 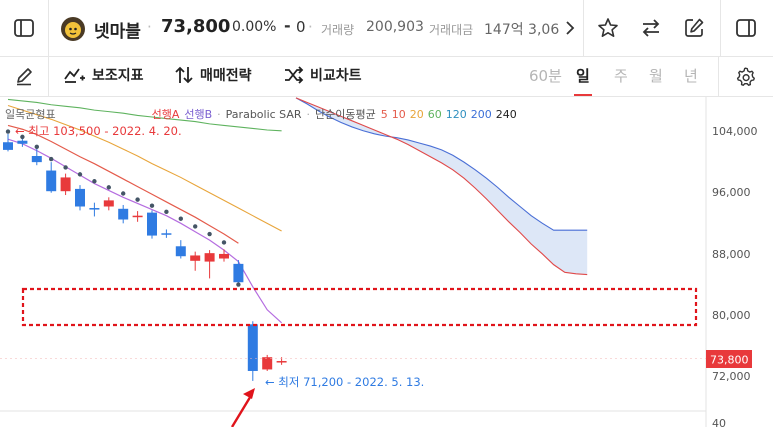 What do you see at coordinates (719, 422) in the screenshot?
I see `y-tick-label: 40` at bounding box center [719, 422].